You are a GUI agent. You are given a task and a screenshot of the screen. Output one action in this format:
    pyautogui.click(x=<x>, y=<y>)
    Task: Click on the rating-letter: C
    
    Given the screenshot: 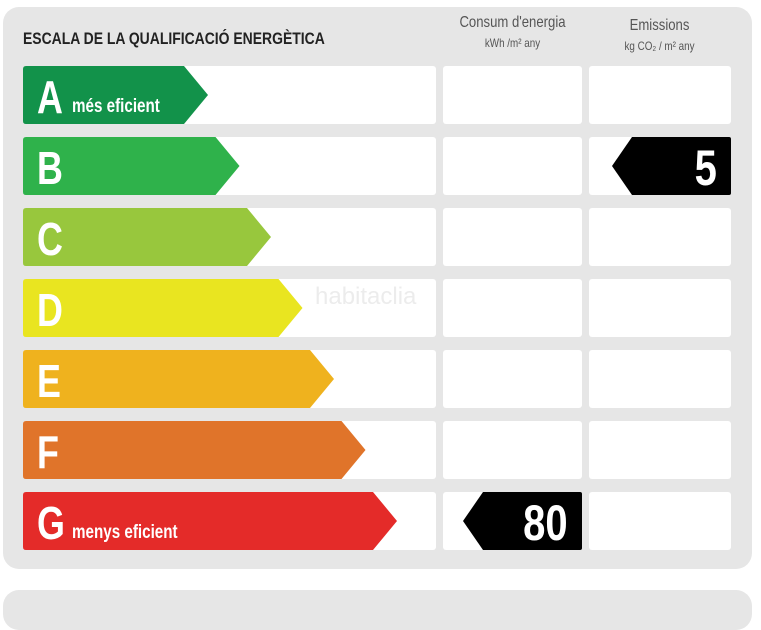 What is the action you would take?
    pyautogui.click(x=50, y=239)
    